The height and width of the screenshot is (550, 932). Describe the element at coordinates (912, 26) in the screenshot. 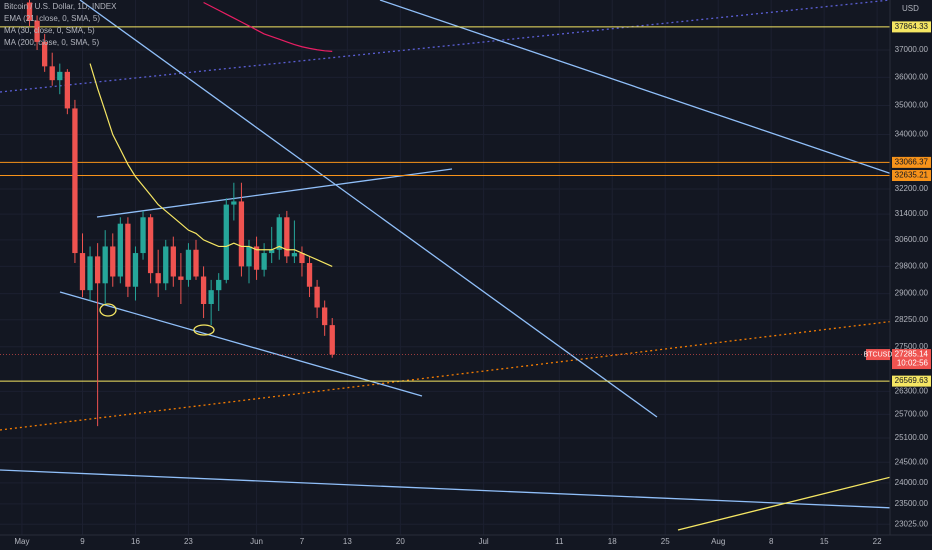

I see `price-line-label: 37864.33` at that location.